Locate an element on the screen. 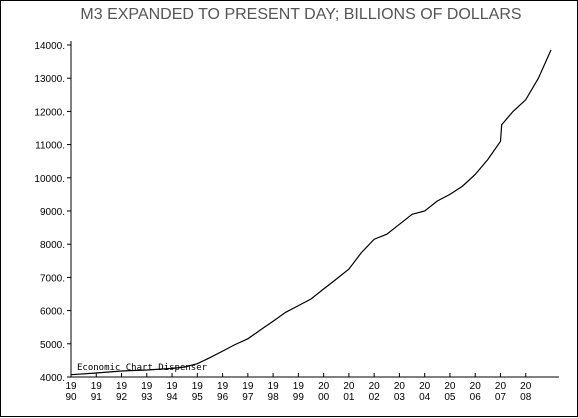  y-tick-label: 8000. is located at coordinates (52, 245).